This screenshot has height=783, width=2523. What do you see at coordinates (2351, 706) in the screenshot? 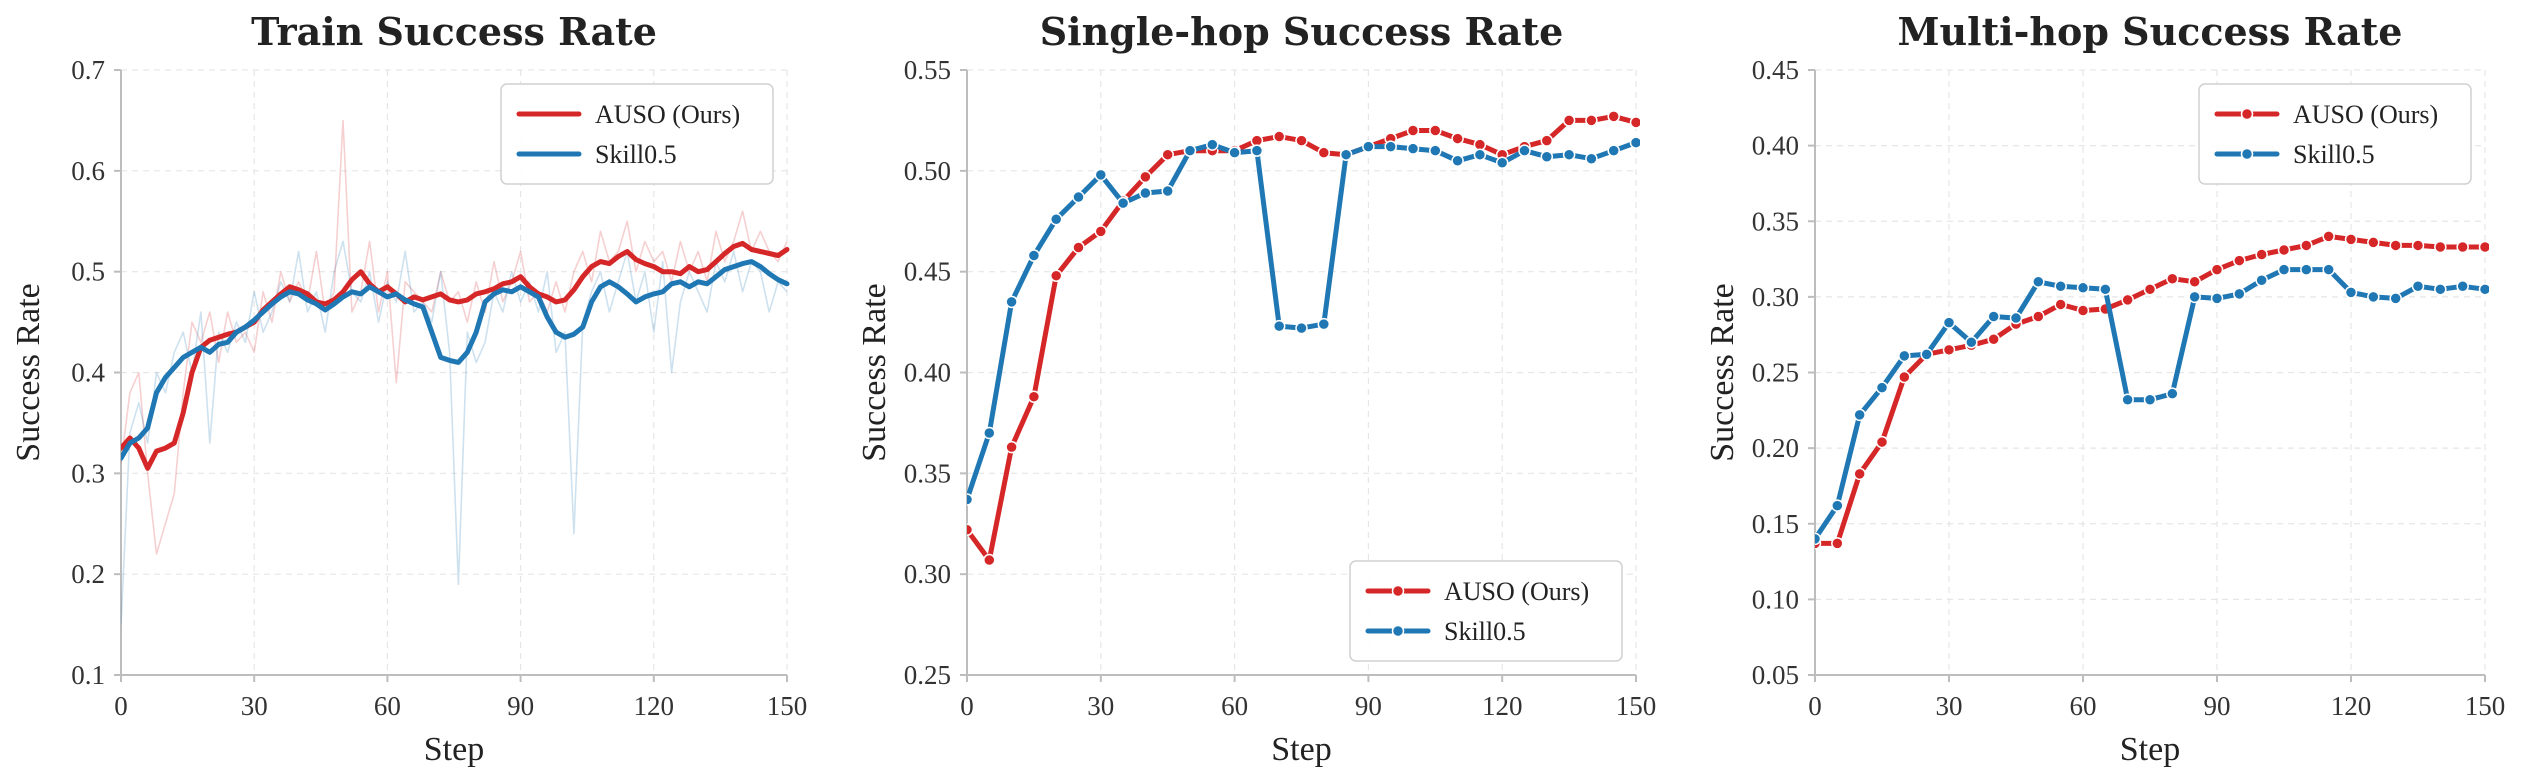
I see `x-tick-label: 120` at bounding box center [2351, 706].